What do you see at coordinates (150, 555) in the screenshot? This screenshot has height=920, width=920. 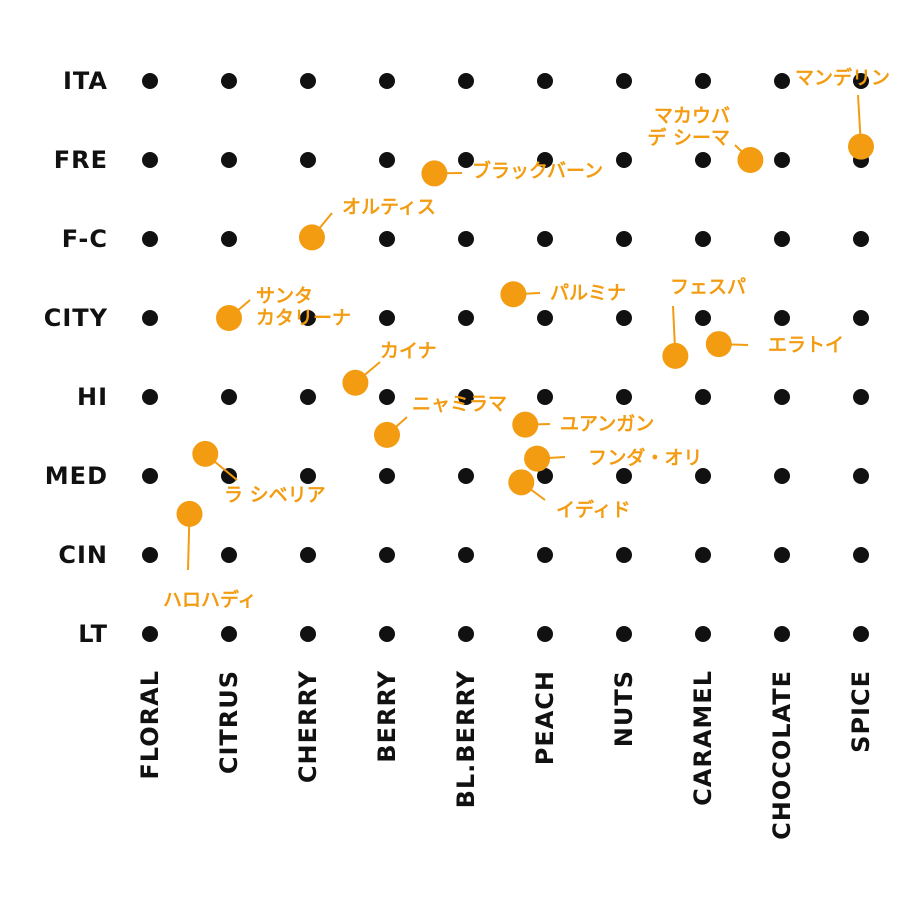 I see `grid-dot-cin-floral` at bounding box center [150, 555].